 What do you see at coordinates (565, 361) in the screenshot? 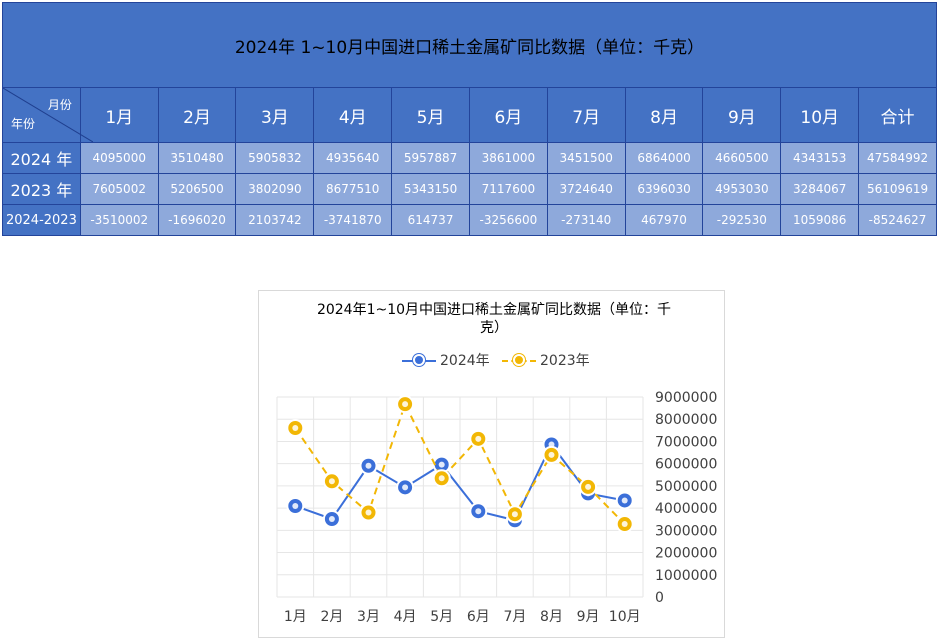
I see `legend-label-2023: 2023年` at bounding box center [565, 361].